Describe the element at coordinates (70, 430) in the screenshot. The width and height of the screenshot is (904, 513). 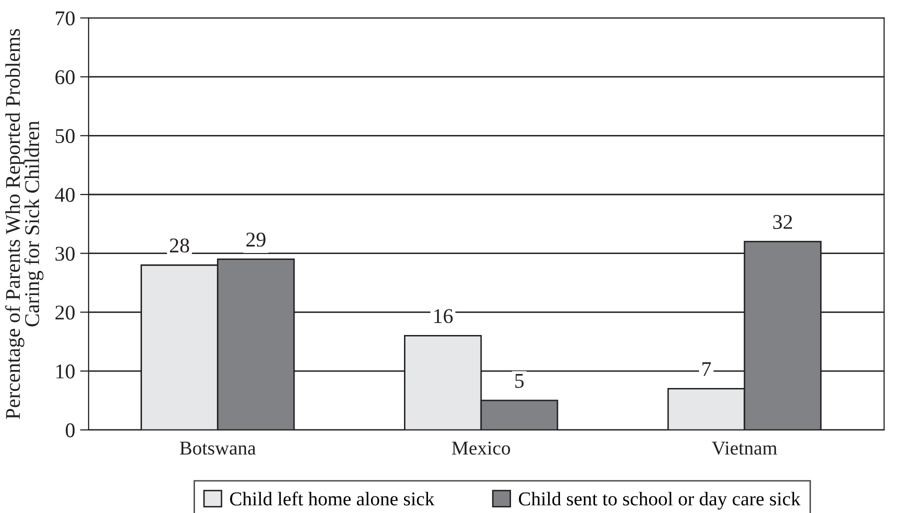
I see `y-tick-label: 0` at that location.